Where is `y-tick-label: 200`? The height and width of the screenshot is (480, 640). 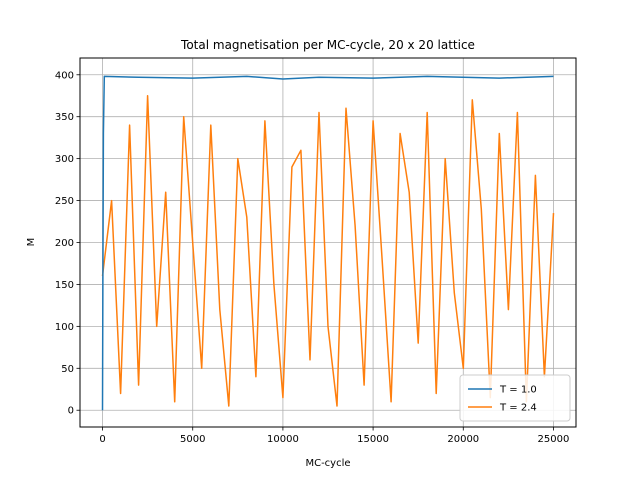
y-tick-label: 200 is located at coordinates (64, 243).